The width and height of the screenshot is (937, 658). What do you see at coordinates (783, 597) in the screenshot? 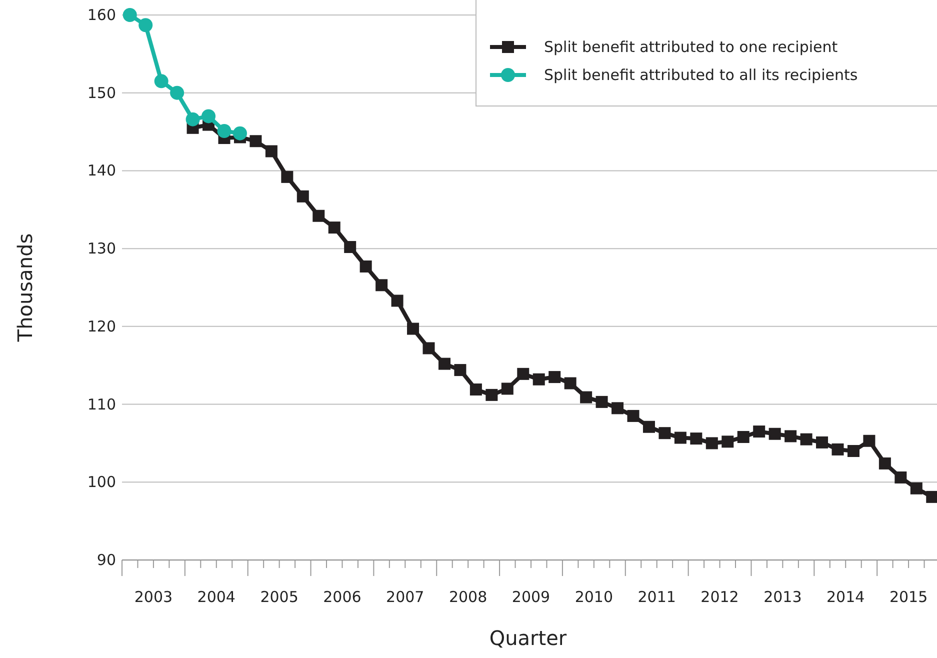
I see `x-tick-label: 2013` at bounding box center [783, 597].